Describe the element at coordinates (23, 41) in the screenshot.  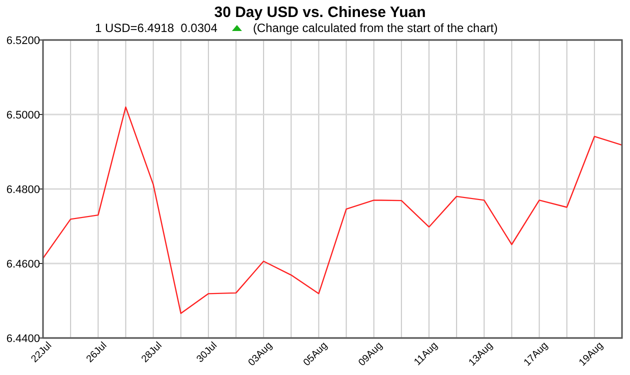
I see `y-tick-label: 6.5200` at that location.